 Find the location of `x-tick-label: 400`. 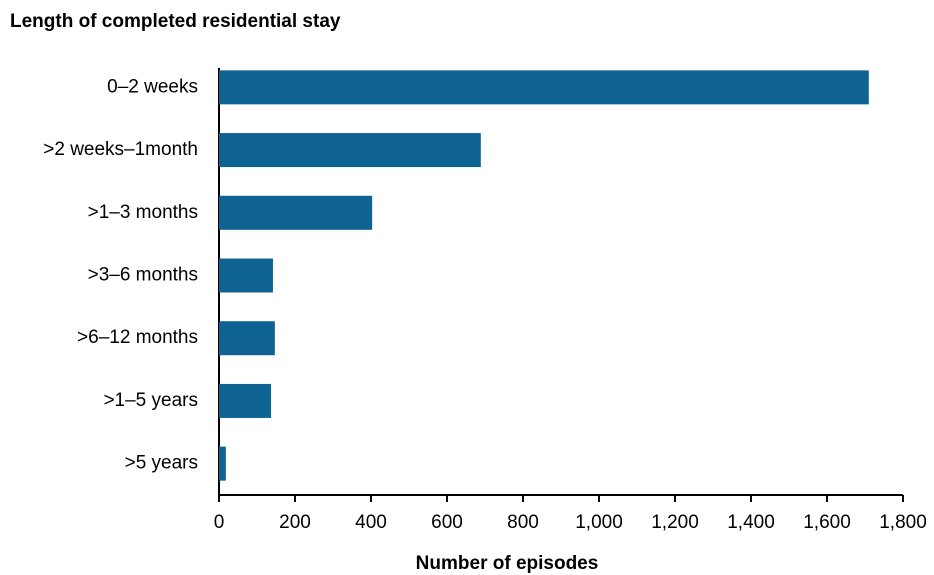

x-tick-label: 400 is located at coordinates (371, 522).